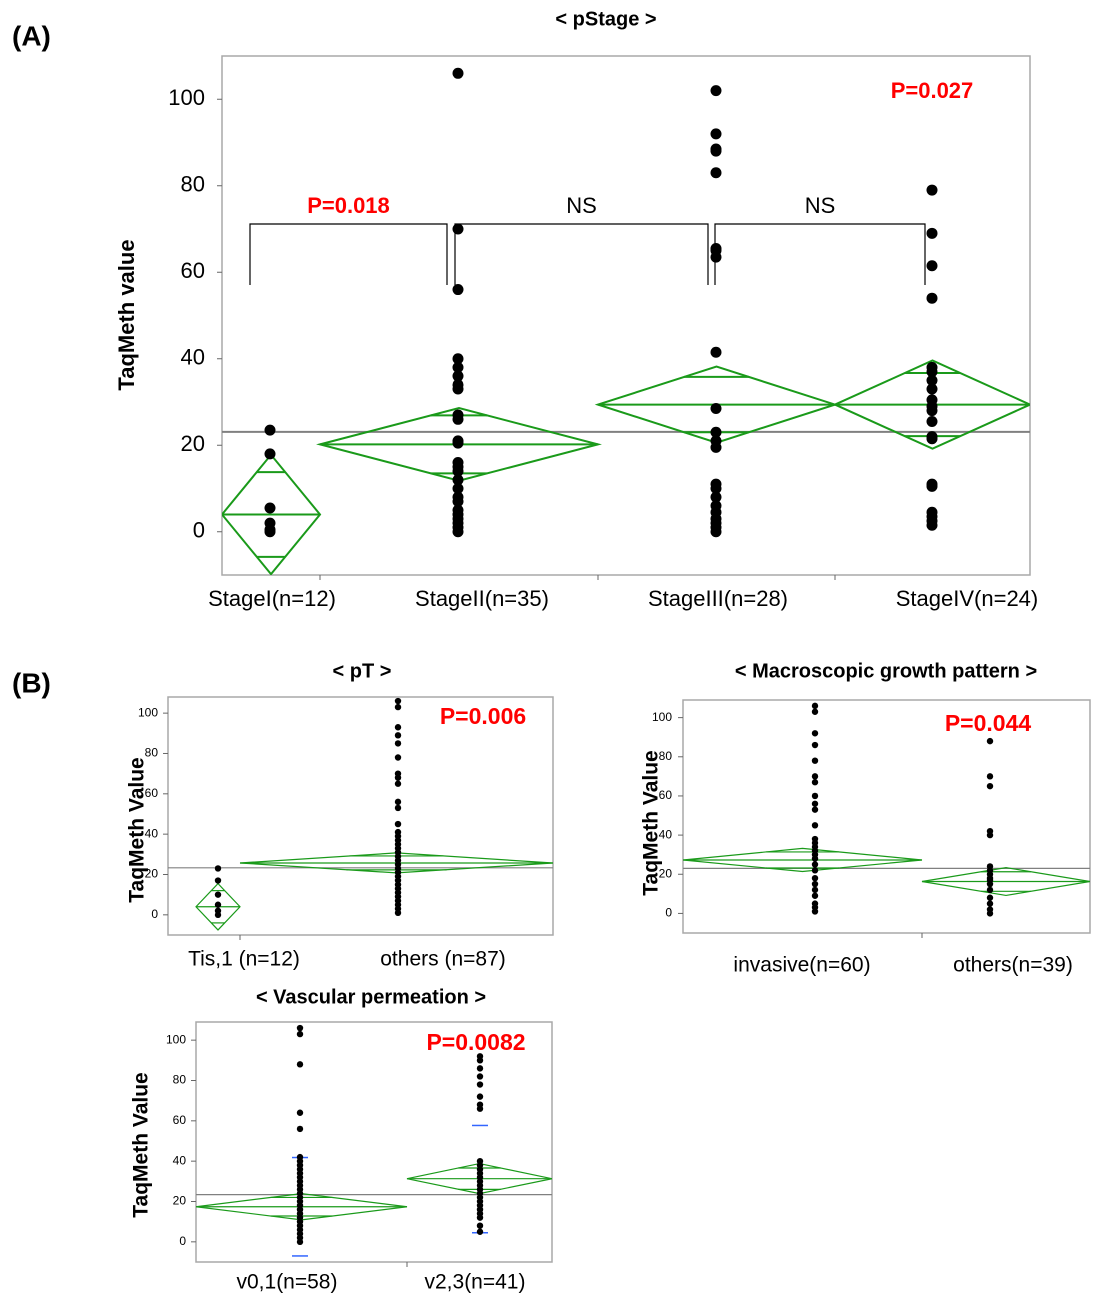 This screenshot has width=1113, height=1305. I want to click on p-value: P=0.044, so click(988, 723).